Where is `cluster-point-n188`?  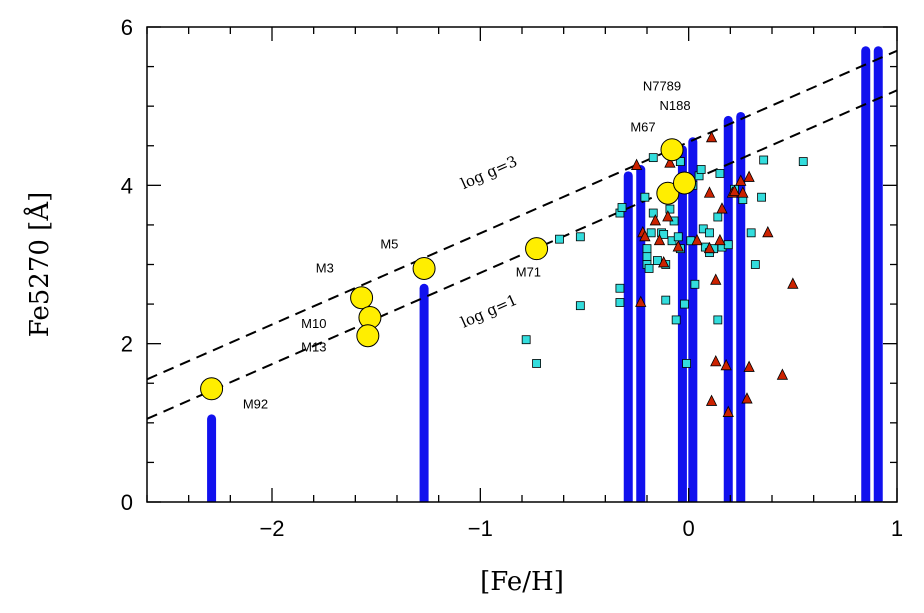
cluster-point-n188 is located at coordinates (684, 183).